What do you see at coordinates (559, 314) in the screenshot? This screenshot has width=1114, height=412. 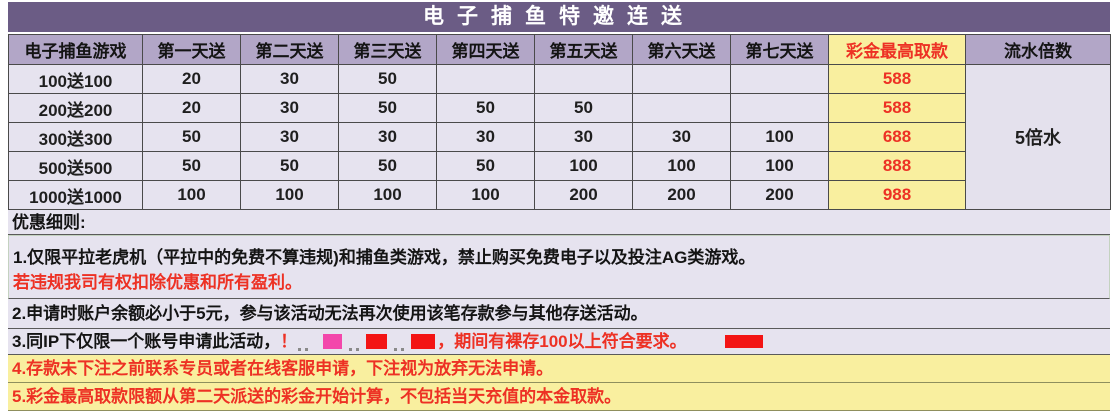 I see `rule-2: 2.申请时账户余额必小于5元，参与该活动无法再次使用该笔存款参与其他存送活动。` at bounding box center [559, 314].